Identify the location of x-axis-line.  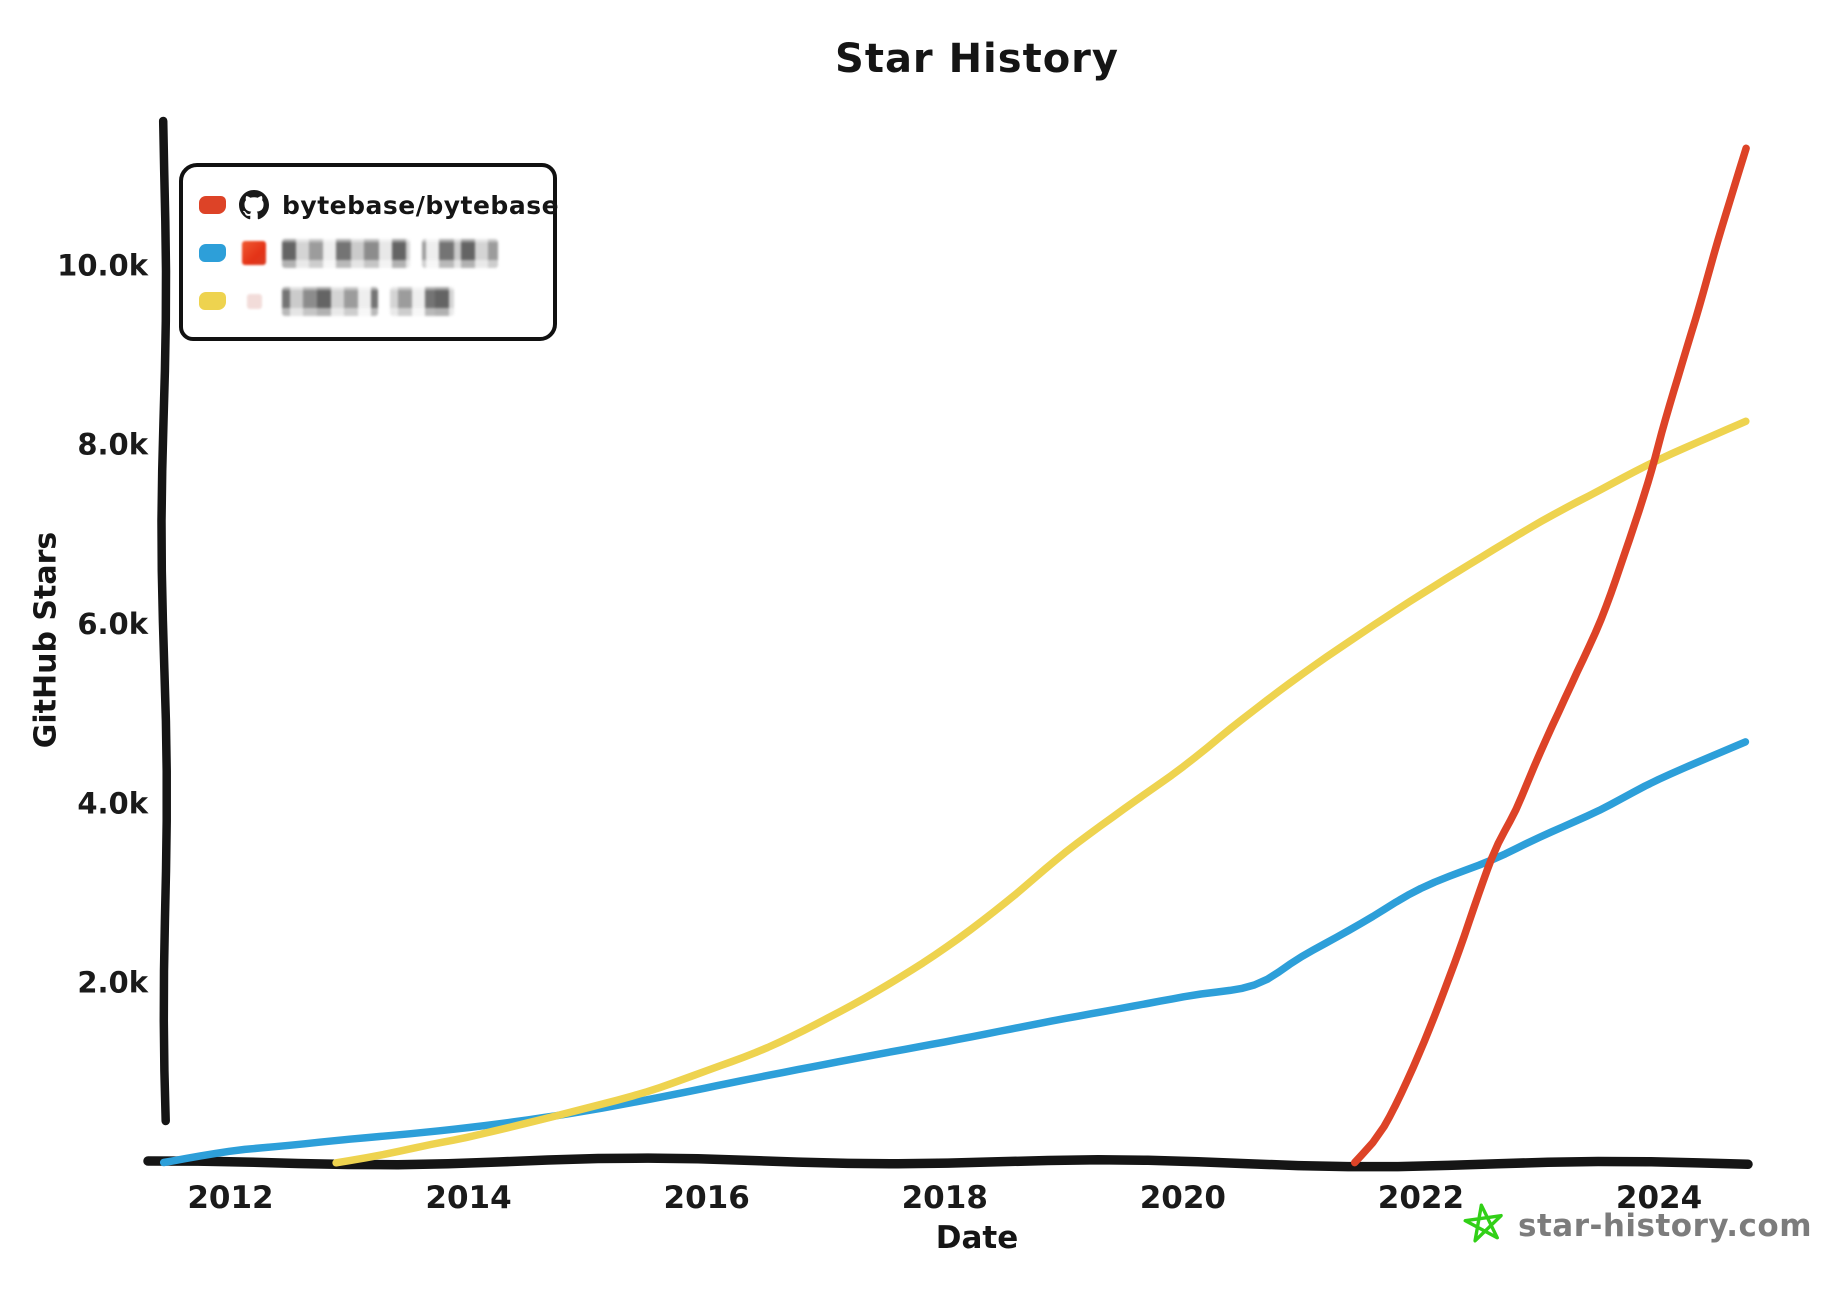
(948, 1162).